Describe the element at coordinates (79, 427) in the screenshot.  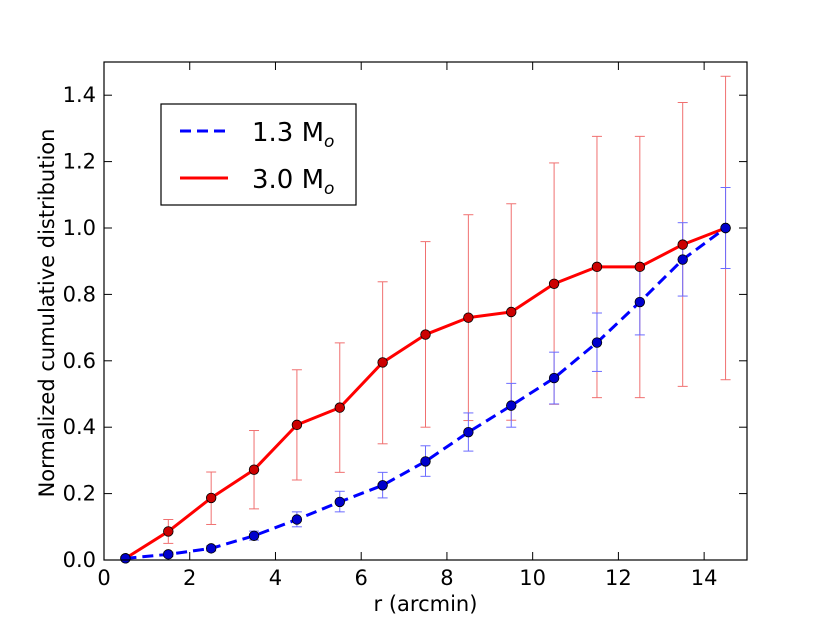
I see `y-tick-label: 0.4` at that location.